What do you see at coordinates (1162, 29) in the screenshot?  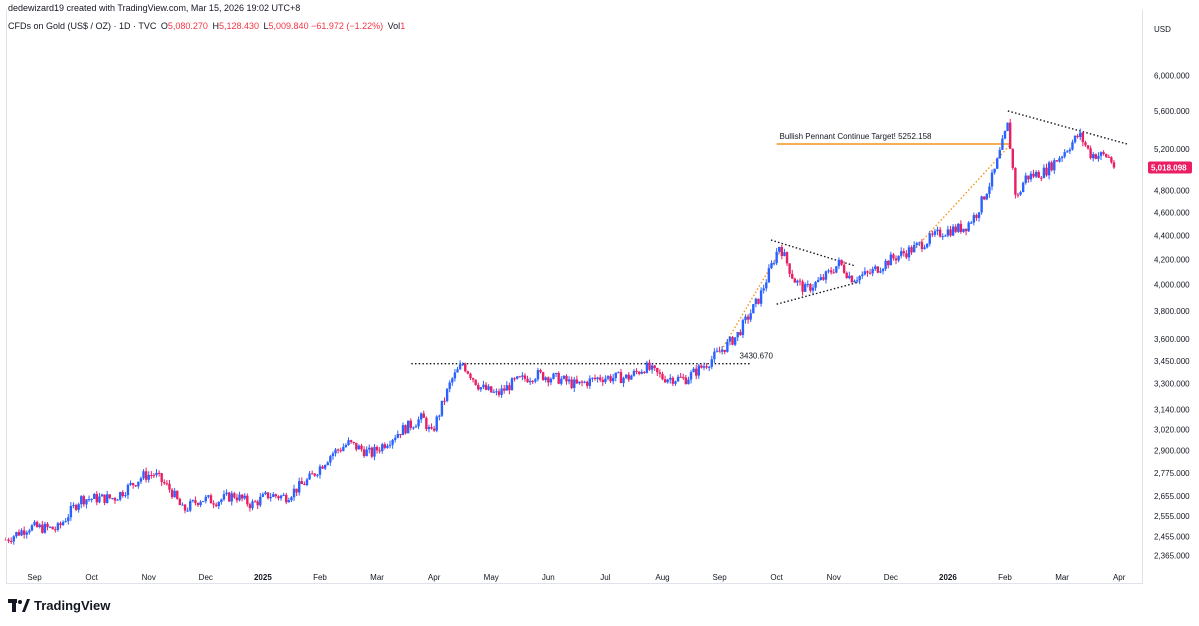 I see `currency-label: USD` at bounding box center [1162, 29].